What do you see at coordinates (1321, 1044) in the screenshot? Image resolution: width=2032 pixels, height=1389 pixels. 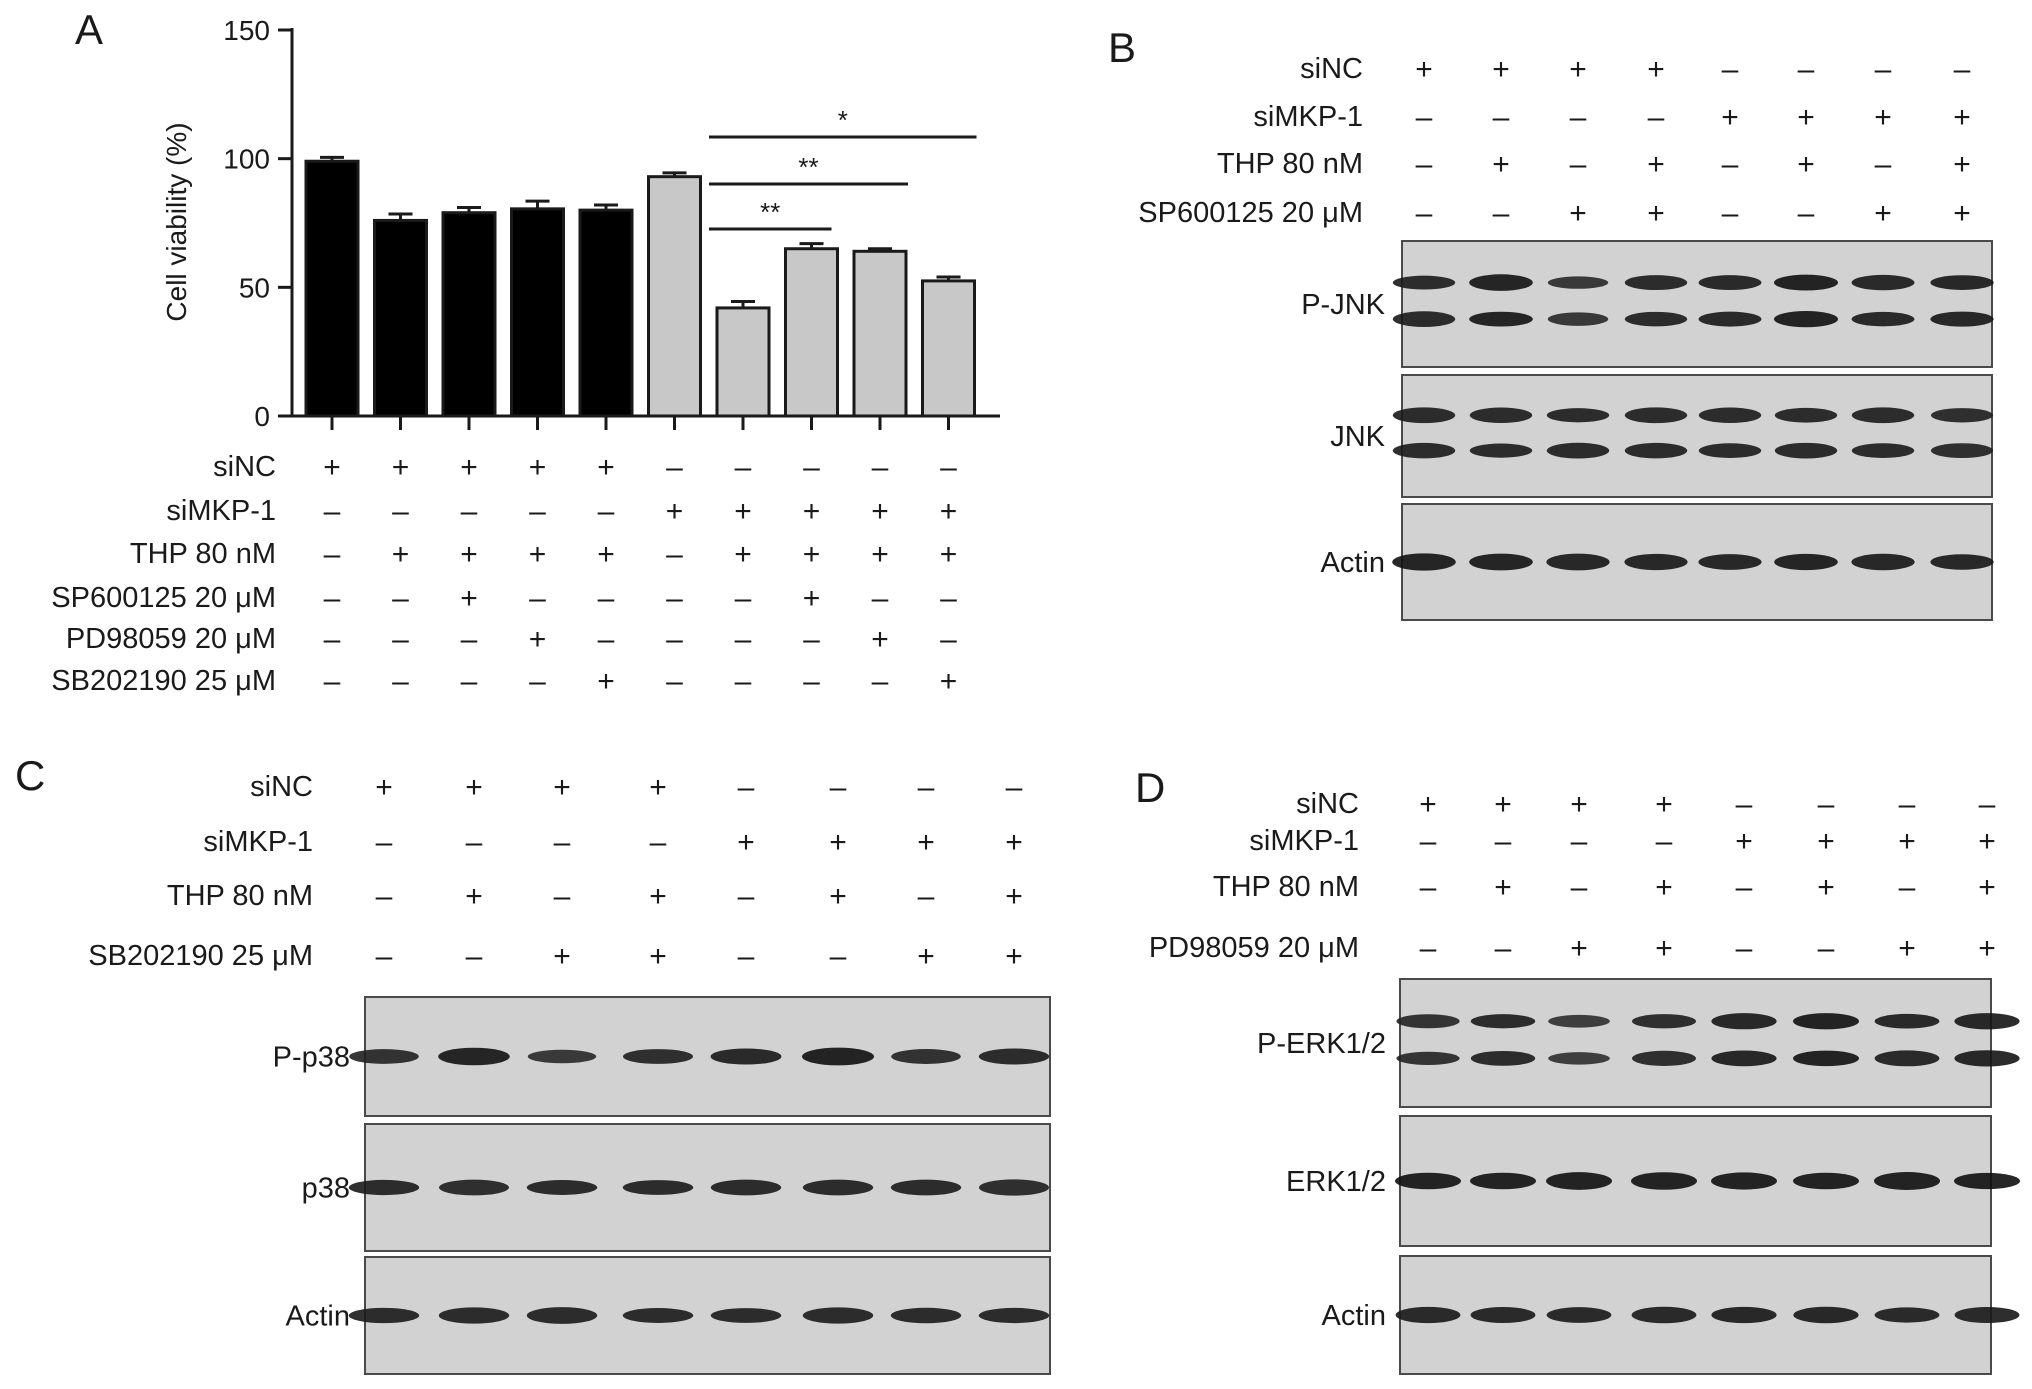 I see `blot-label: P-ERK1/2` at bounding box center [1321, 1044].